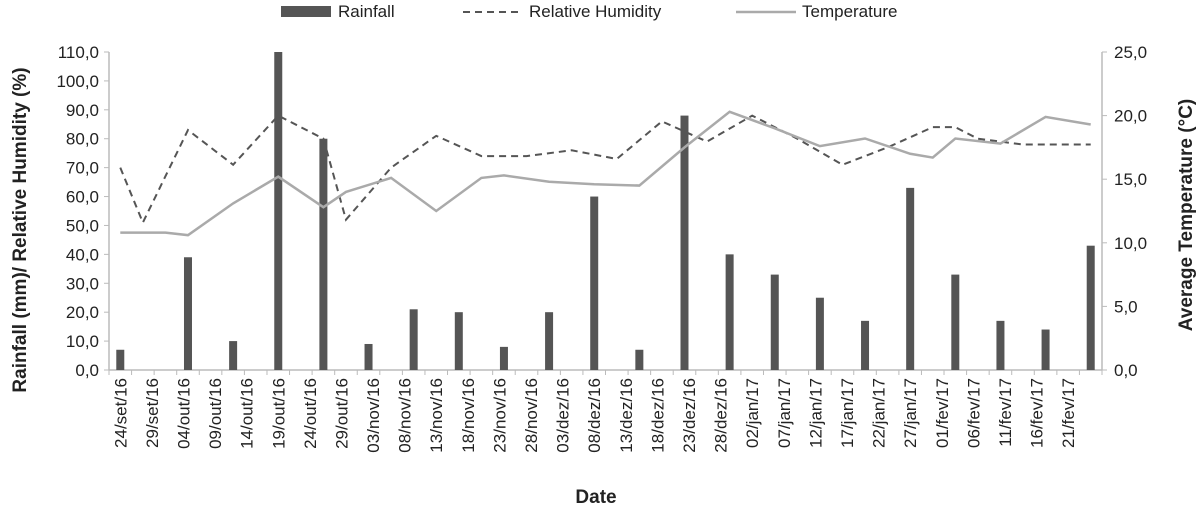  Describe the element at coordinates (306, 11) in the screenshot. I see `legend-rainfall-swatch` at that location.